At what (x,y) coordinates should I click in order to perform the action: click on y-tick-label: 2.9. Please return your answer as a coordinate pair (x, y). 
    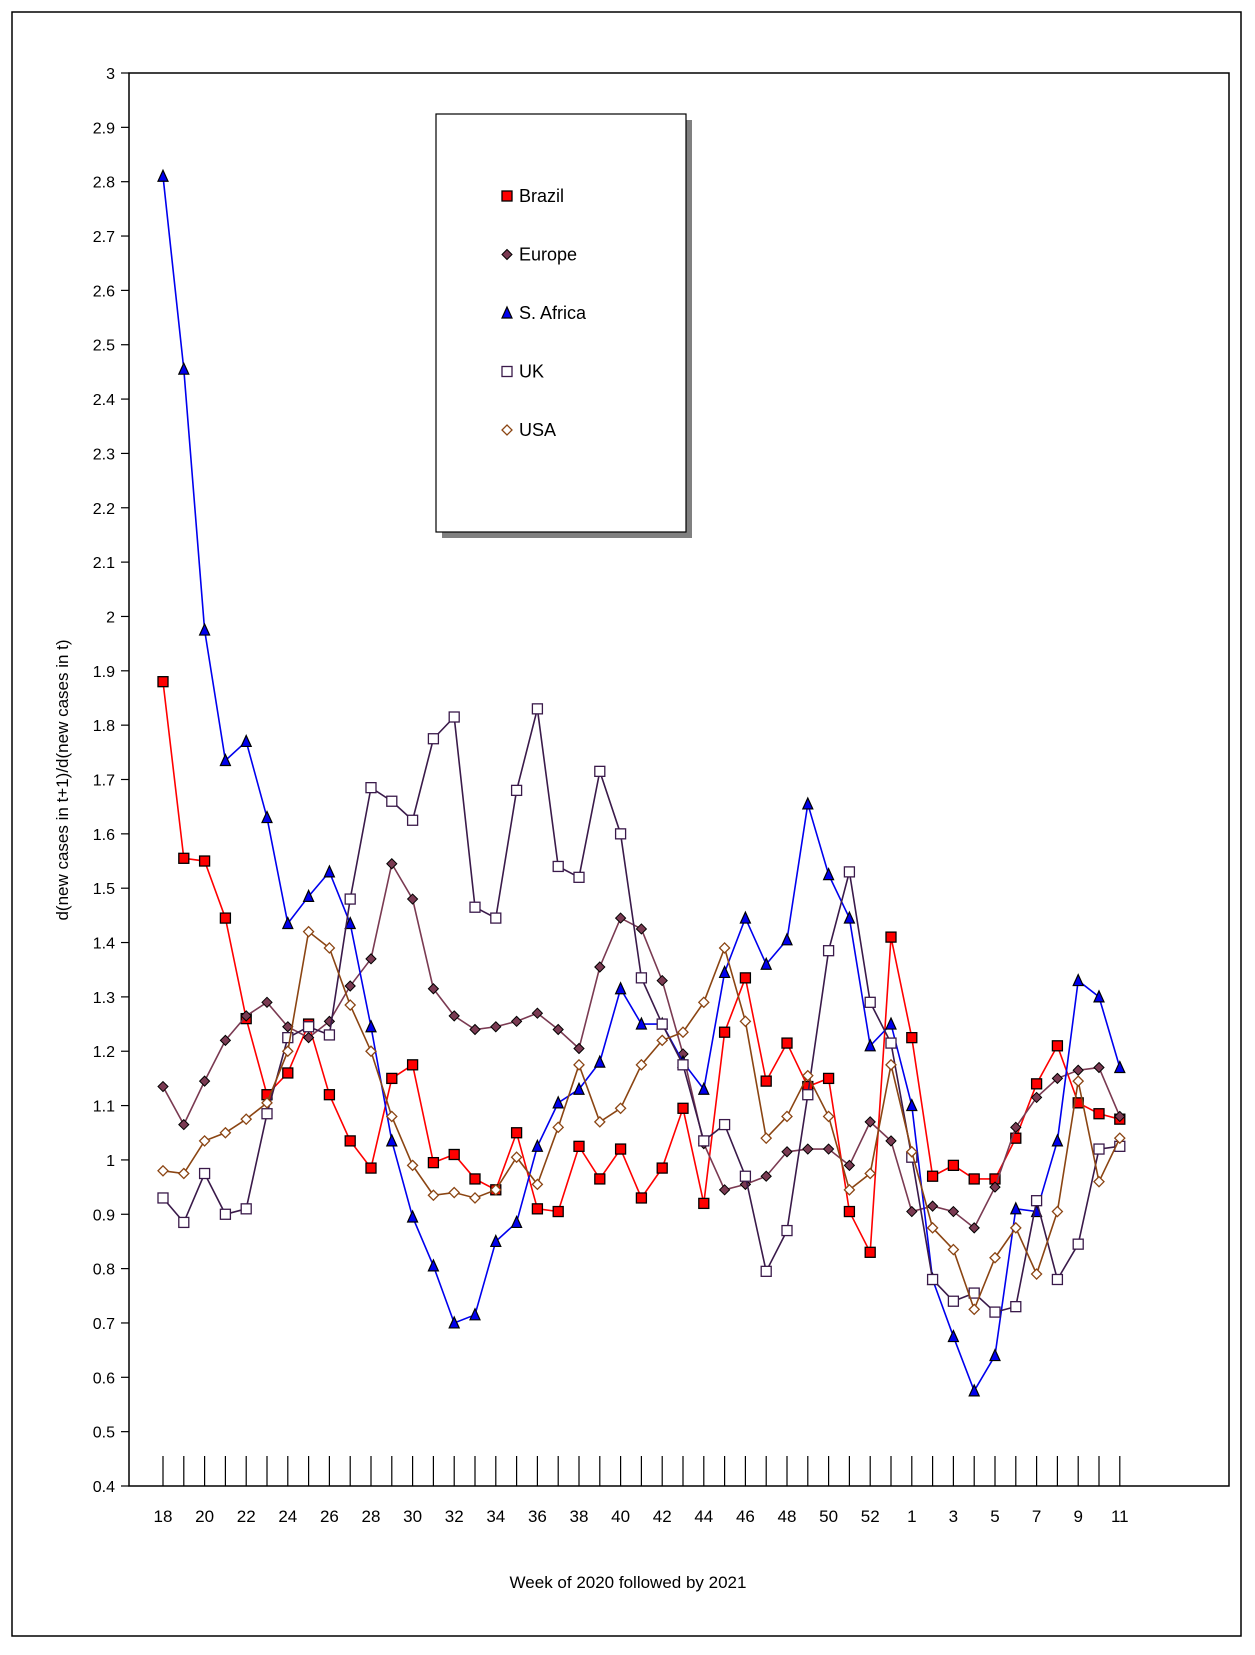
    Looking at the image, I should click on (104, 128).